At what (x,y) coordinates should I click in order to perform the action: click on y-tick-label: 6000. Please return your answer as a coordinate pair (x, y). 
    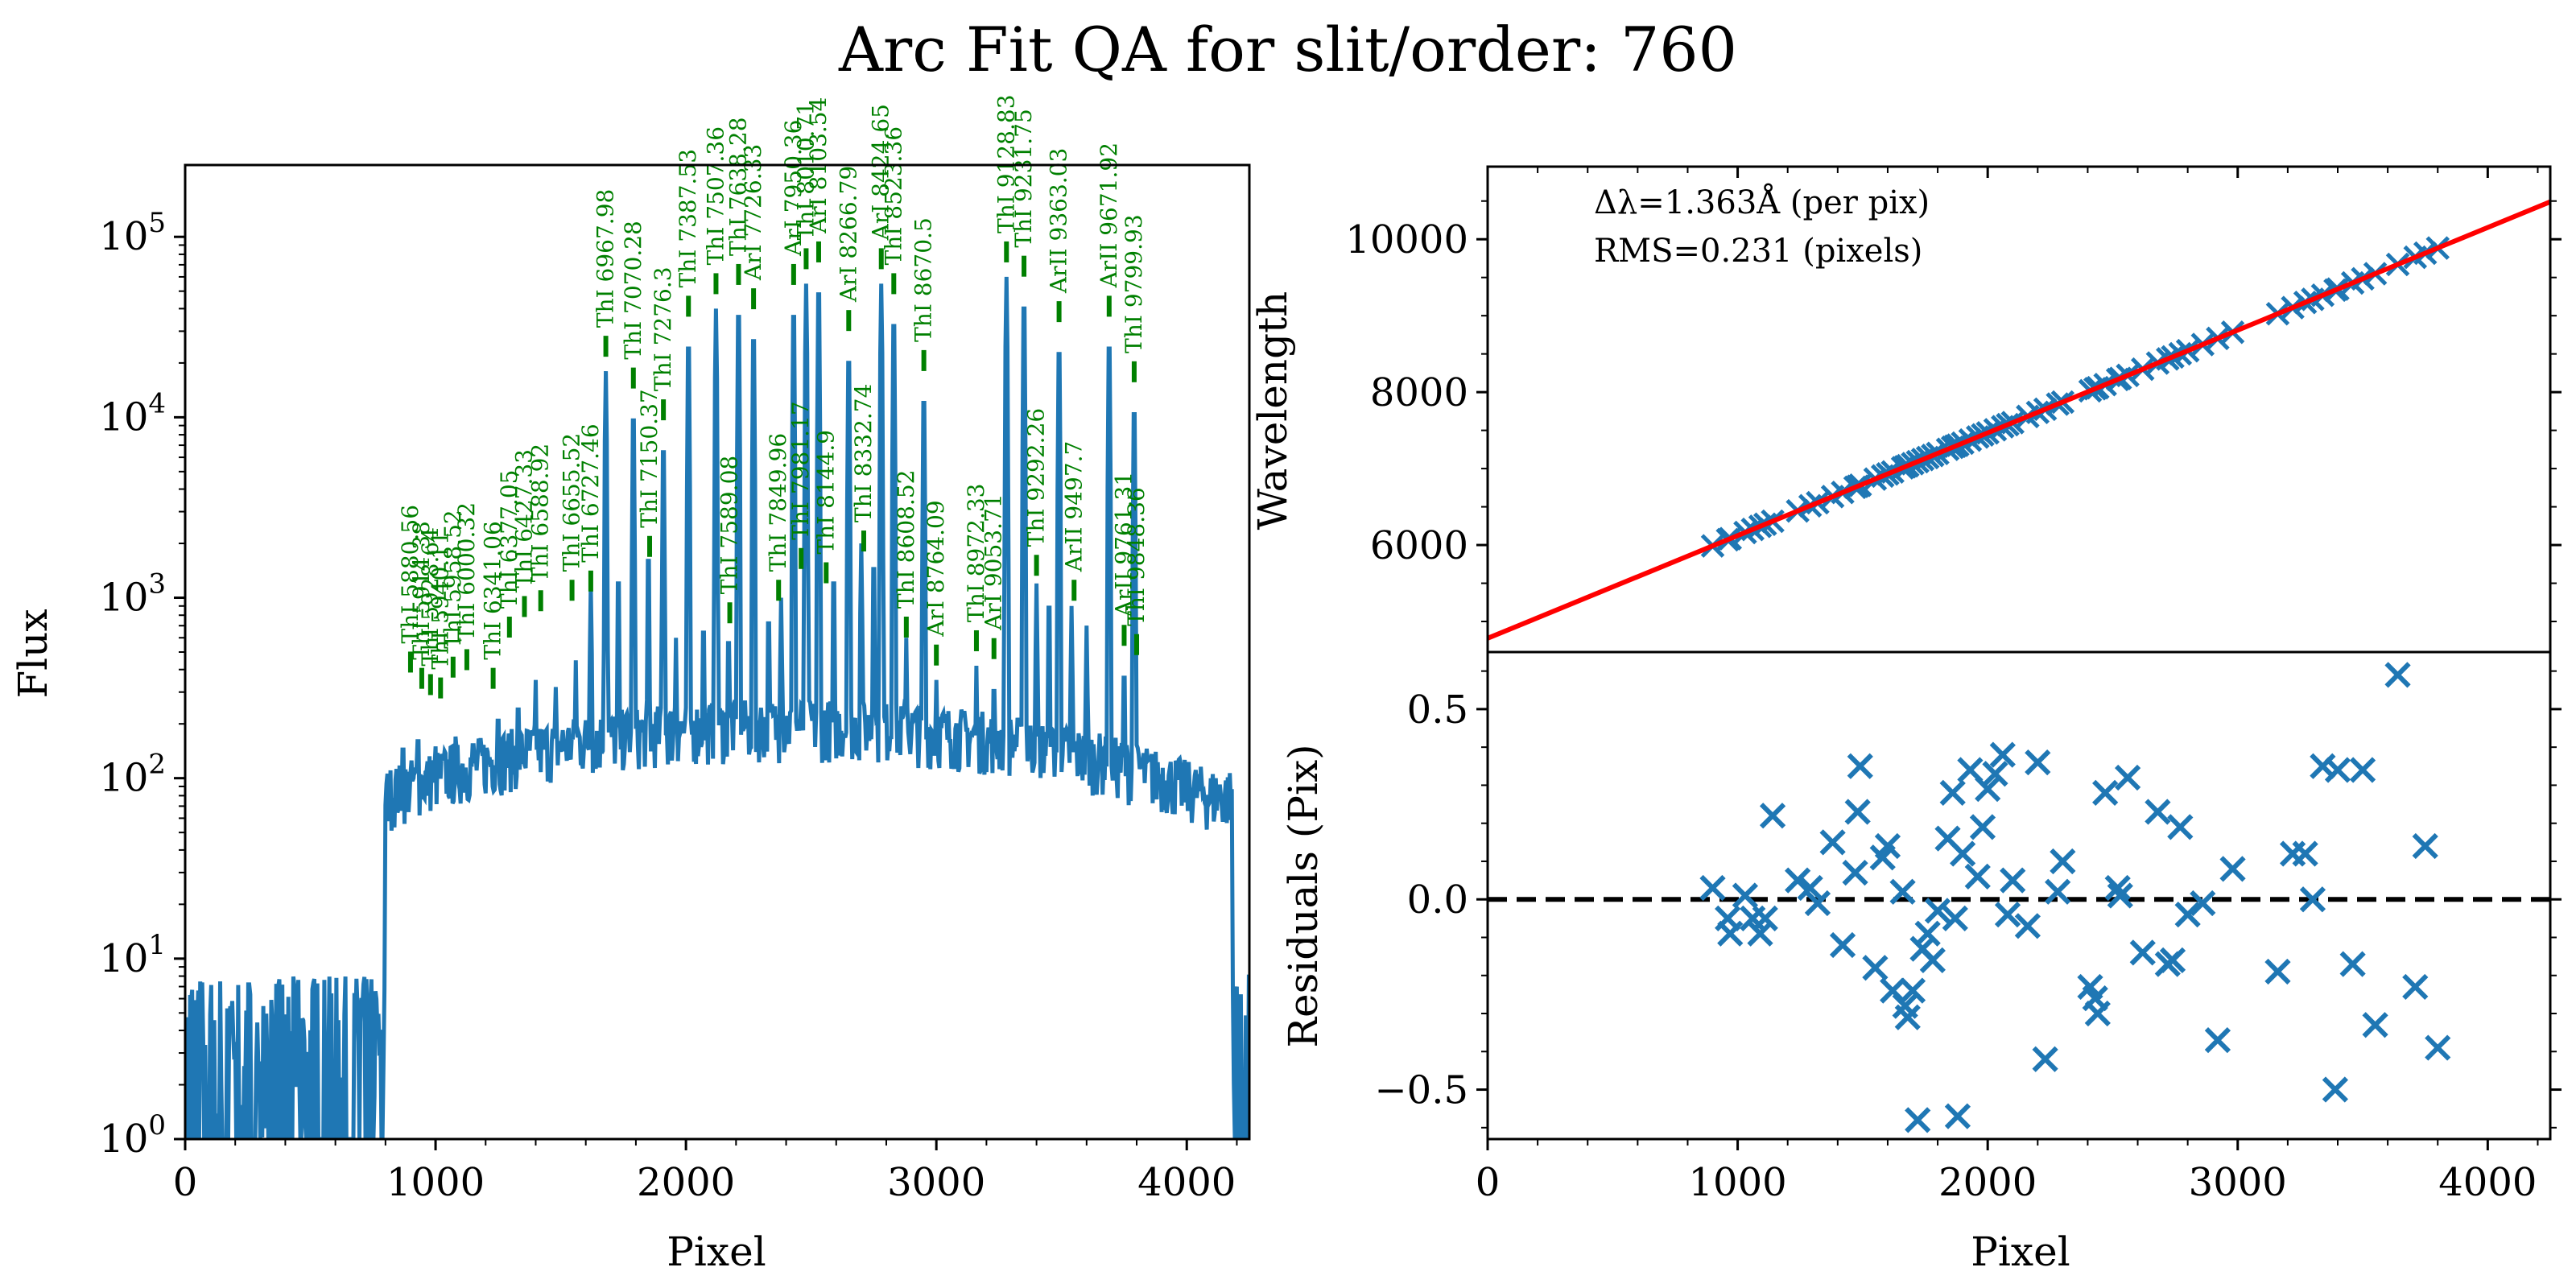
    Looking at the image, I should click on (1419, 545).